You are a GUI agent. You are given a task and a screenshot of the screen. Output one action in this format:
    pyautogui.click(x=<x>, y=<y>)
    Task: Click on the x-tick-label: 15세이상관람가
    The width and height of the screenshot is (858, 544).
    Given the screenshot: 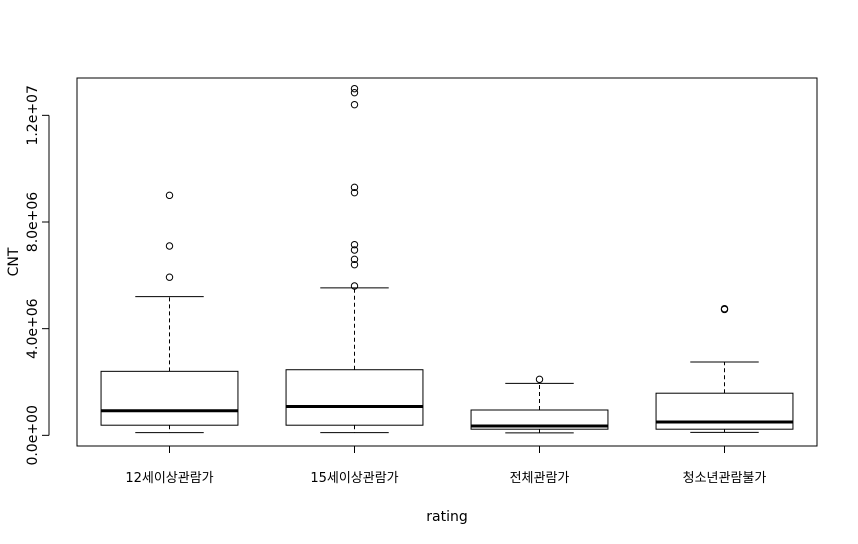 What is the action you would take?
    pyautogui.click(x=354, y=478)
    